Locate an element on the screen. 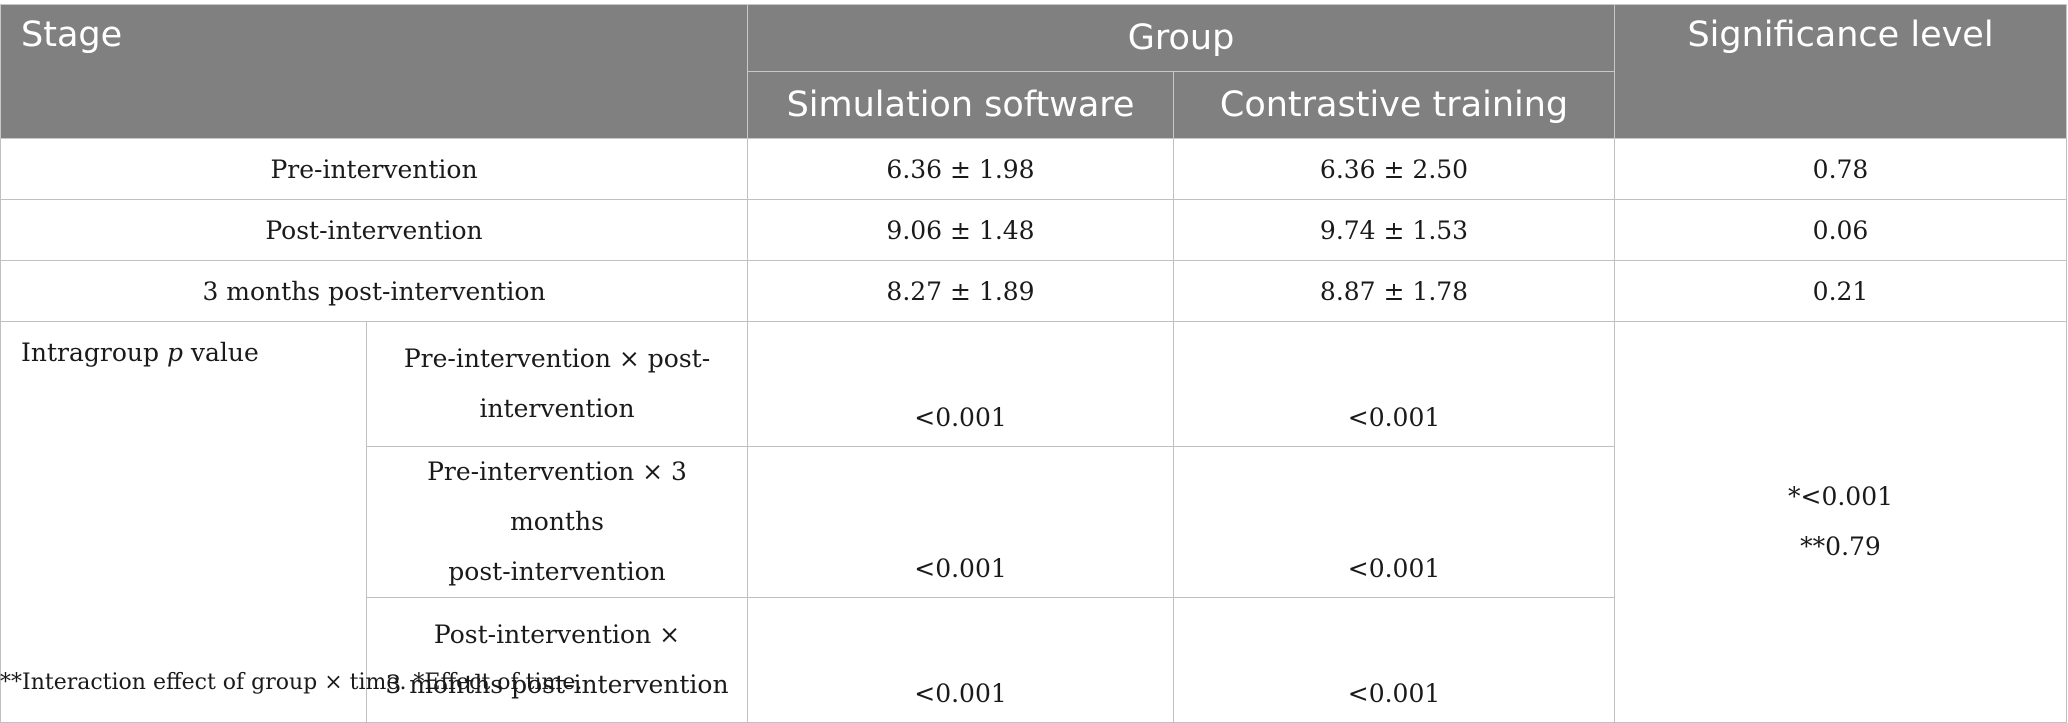  stage-cell: 3 months post-intervention is located at coordinates (374, 291).